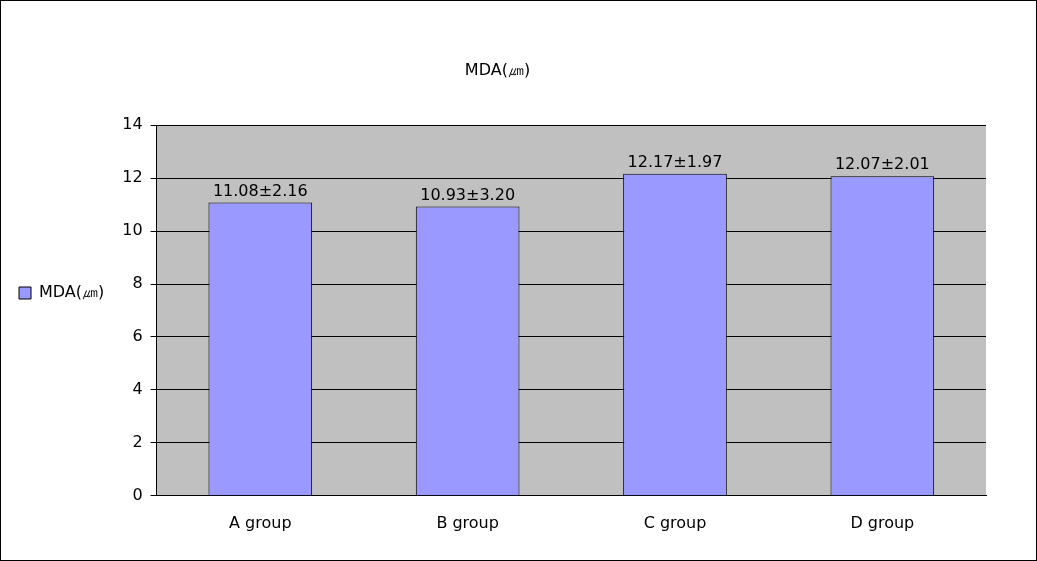  Describe the element at coordinates (137, 283) in the screenshot. I see `y-tick-label: 8` at that location.